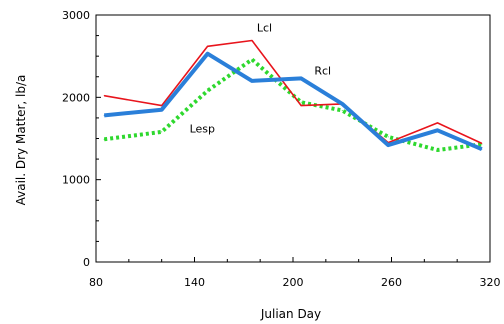 This screenshot has width=504, height=324. What do you see at coordinates (490, 282) in the screenshot?
I see `x-tick-label: 320` at bounding box center [490, 282].